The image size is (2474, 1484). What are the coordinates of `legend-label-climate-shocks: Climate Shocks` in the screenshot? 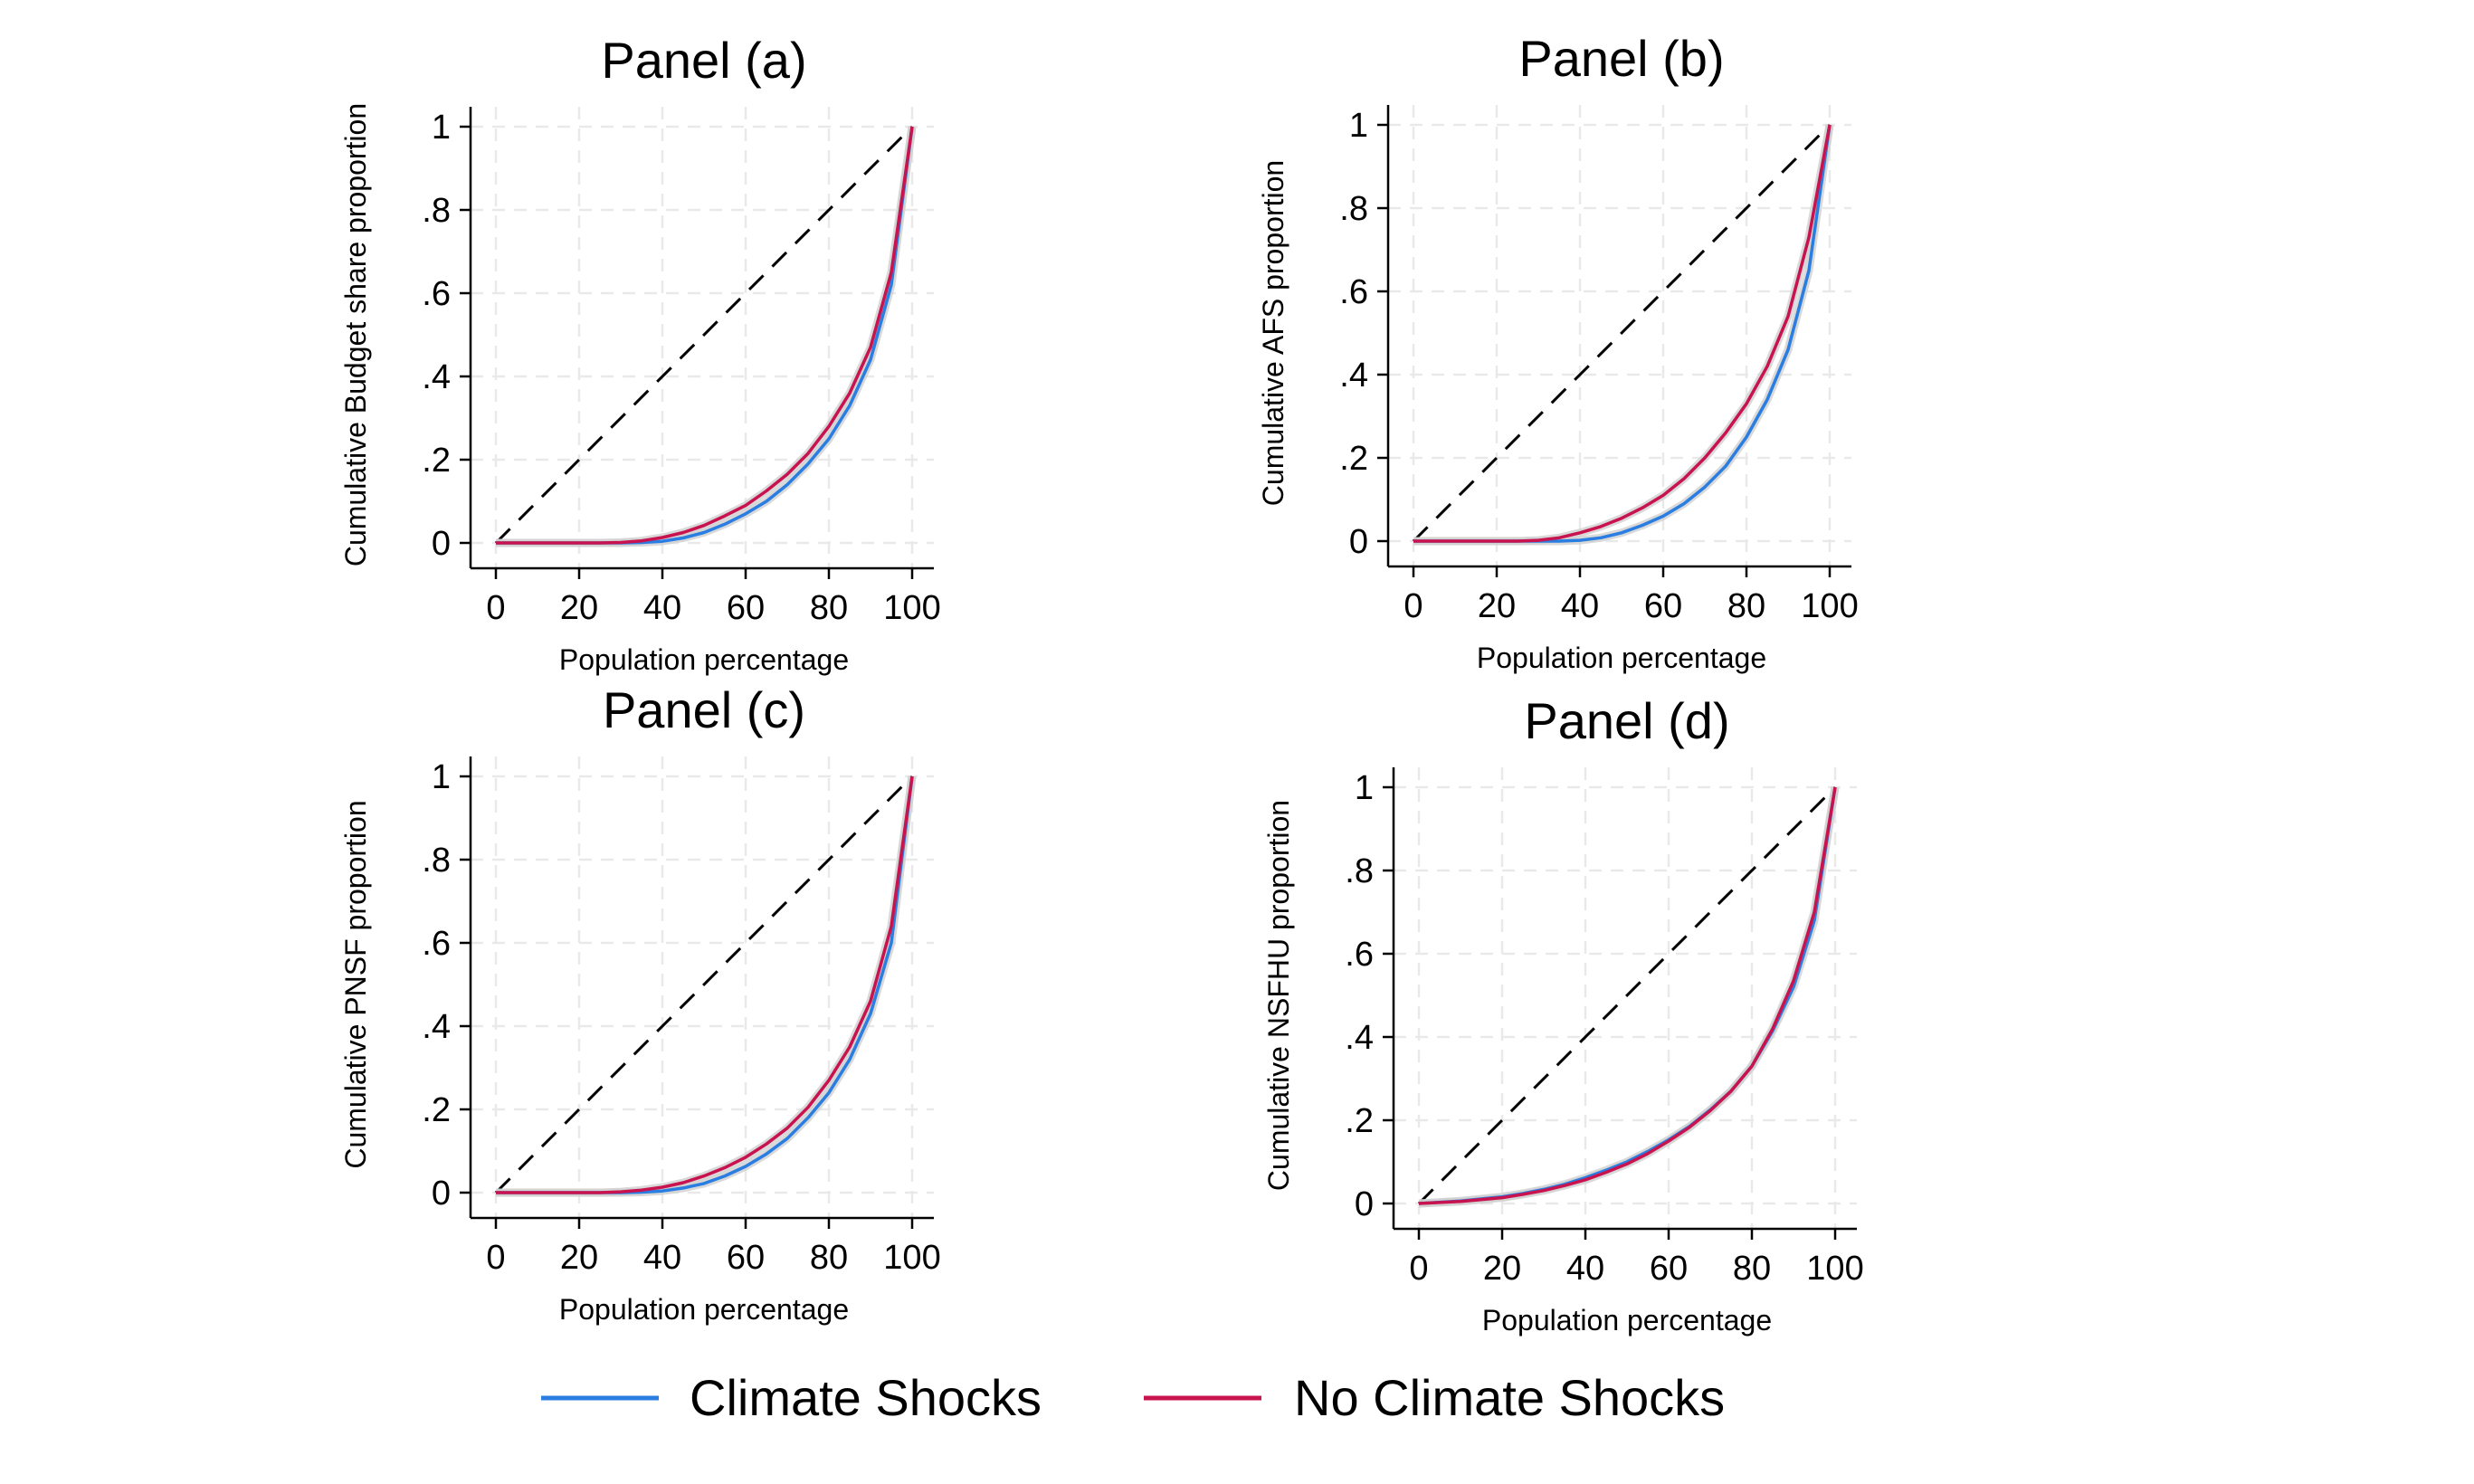 It's located at (866, 1397).